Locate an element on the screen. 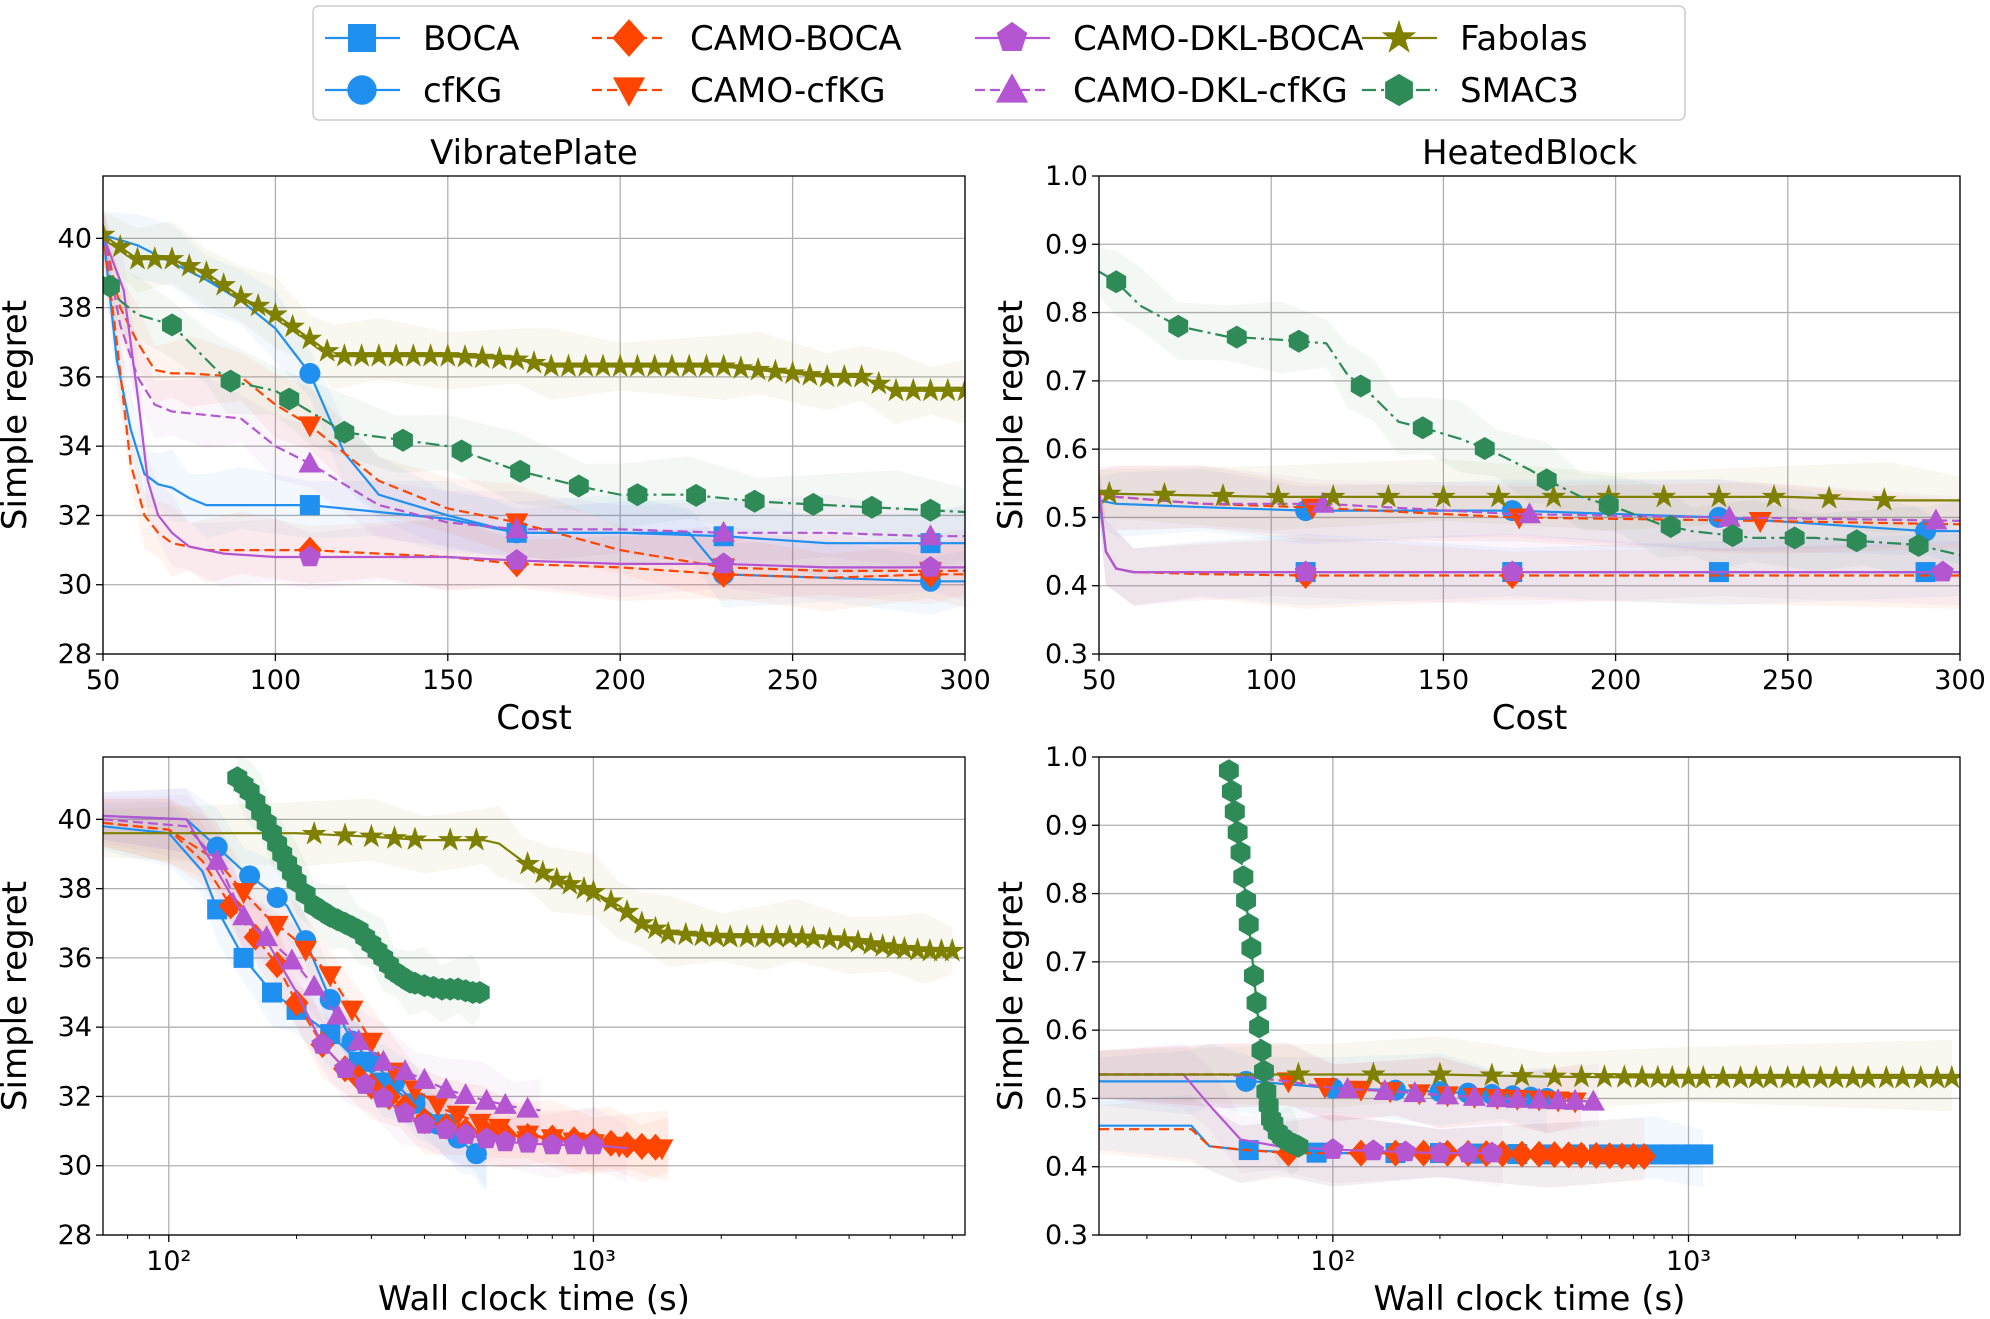  x-tick-label: 250 is located at coordinates (793, 680).